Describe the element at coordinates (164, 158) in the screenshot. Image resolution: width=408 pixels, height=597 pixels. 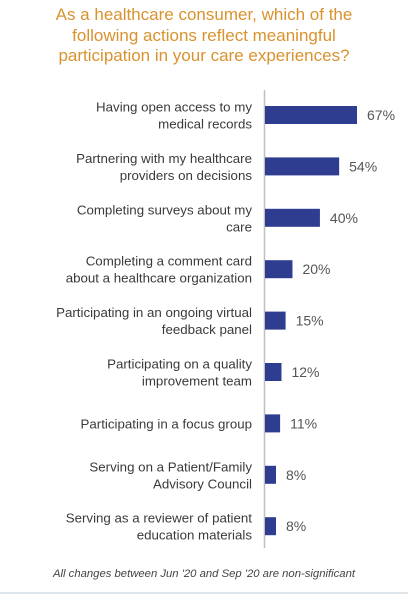
I see `category-label-line: Partnering with my healthcare` at that location.